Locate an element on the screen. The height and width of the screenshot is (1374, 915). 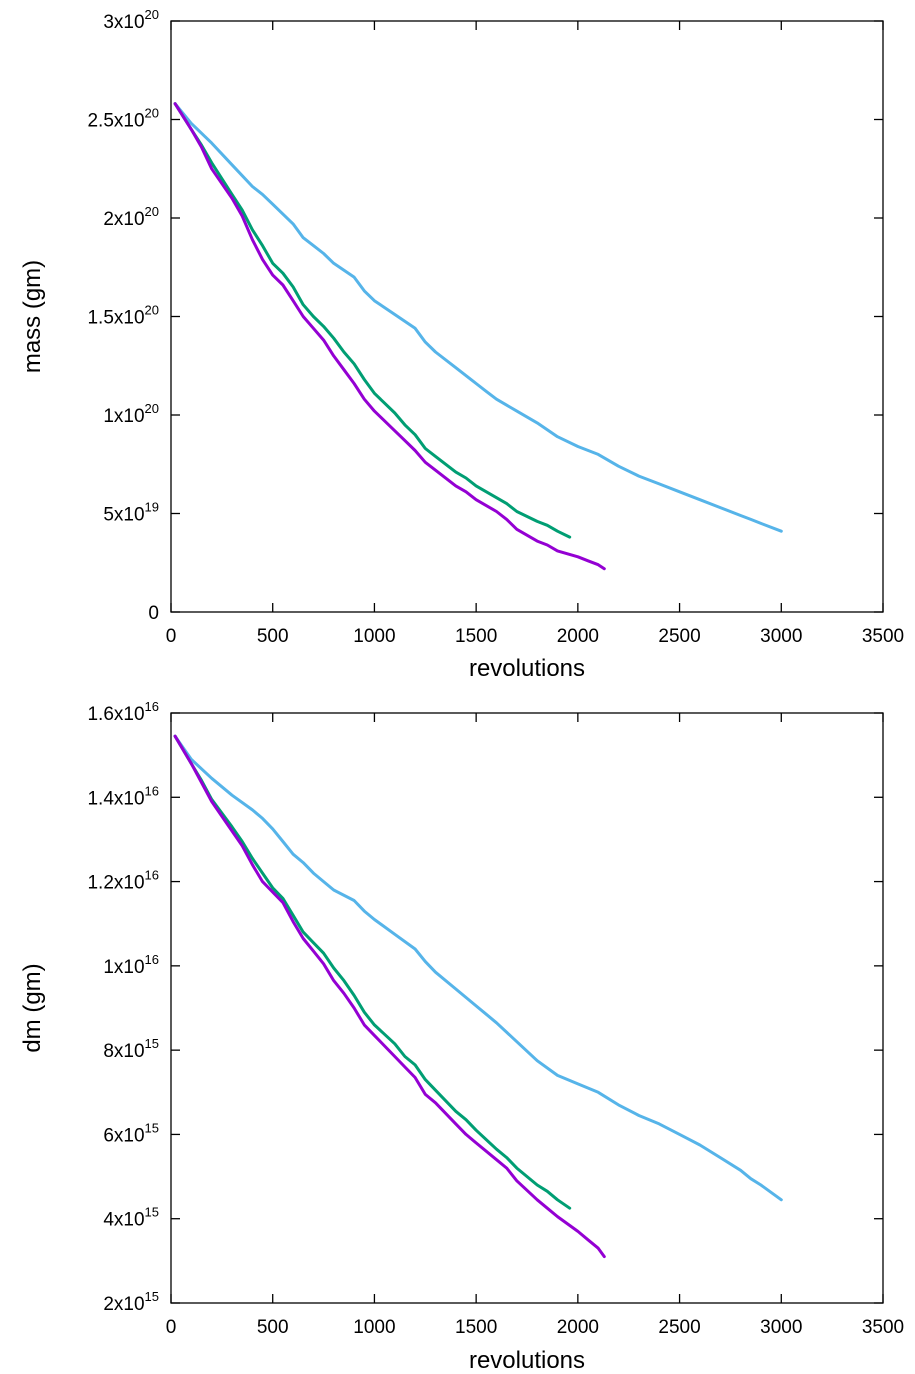
y-tick-label: 1x10²⁰ is located at coordinates (131, 414).